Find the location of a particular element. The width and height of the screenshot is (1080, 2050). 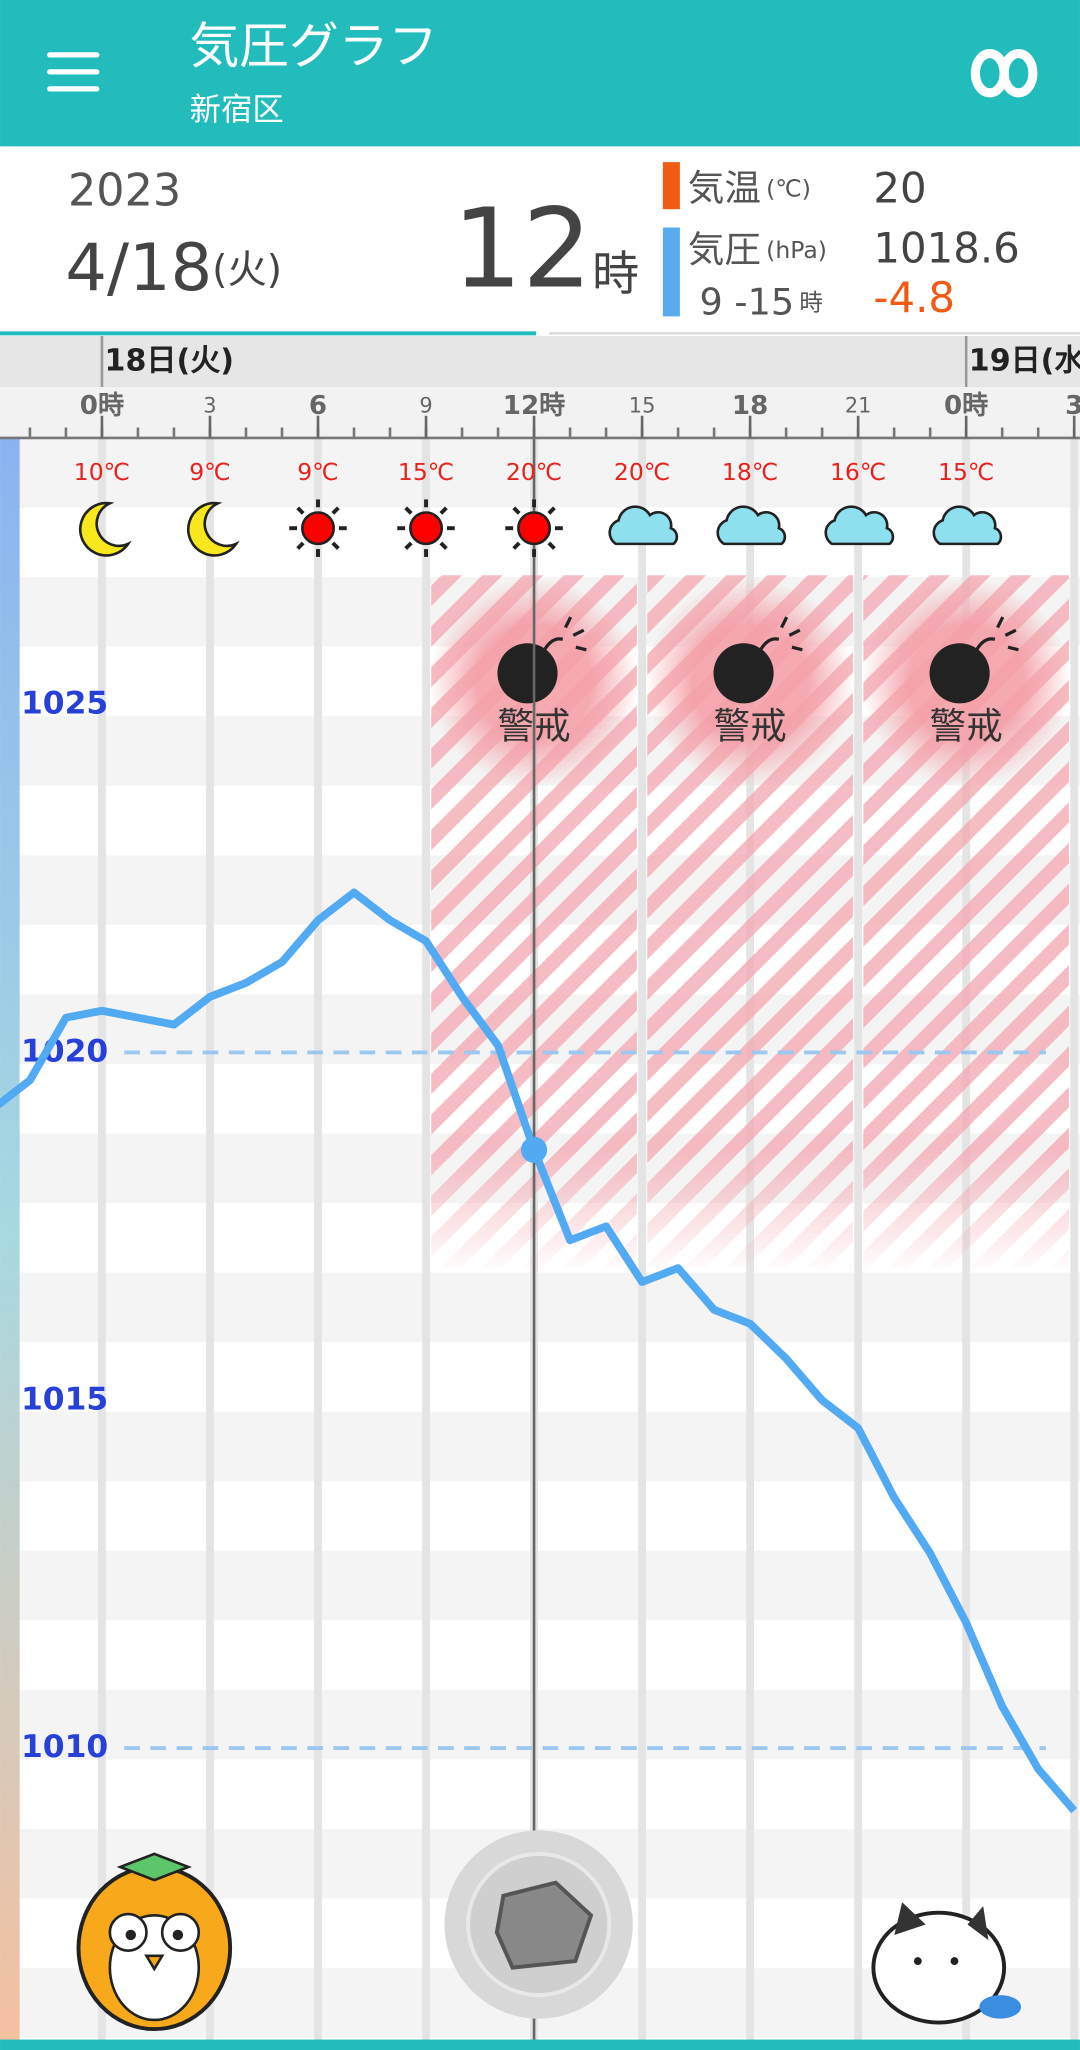

range-value: 9 -15 is located at coordinates (747, 301).